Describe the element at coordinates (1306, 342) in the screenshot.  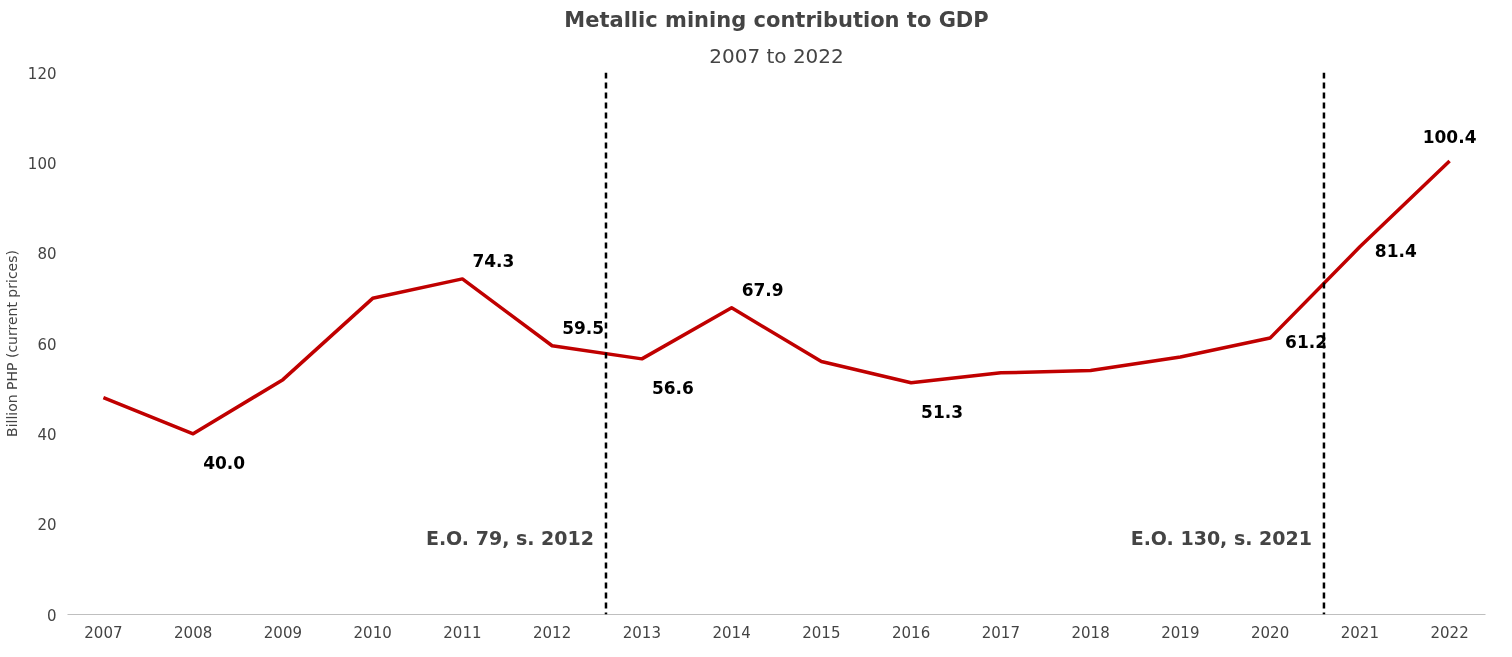
I see `data-label: 61.2` at that location.